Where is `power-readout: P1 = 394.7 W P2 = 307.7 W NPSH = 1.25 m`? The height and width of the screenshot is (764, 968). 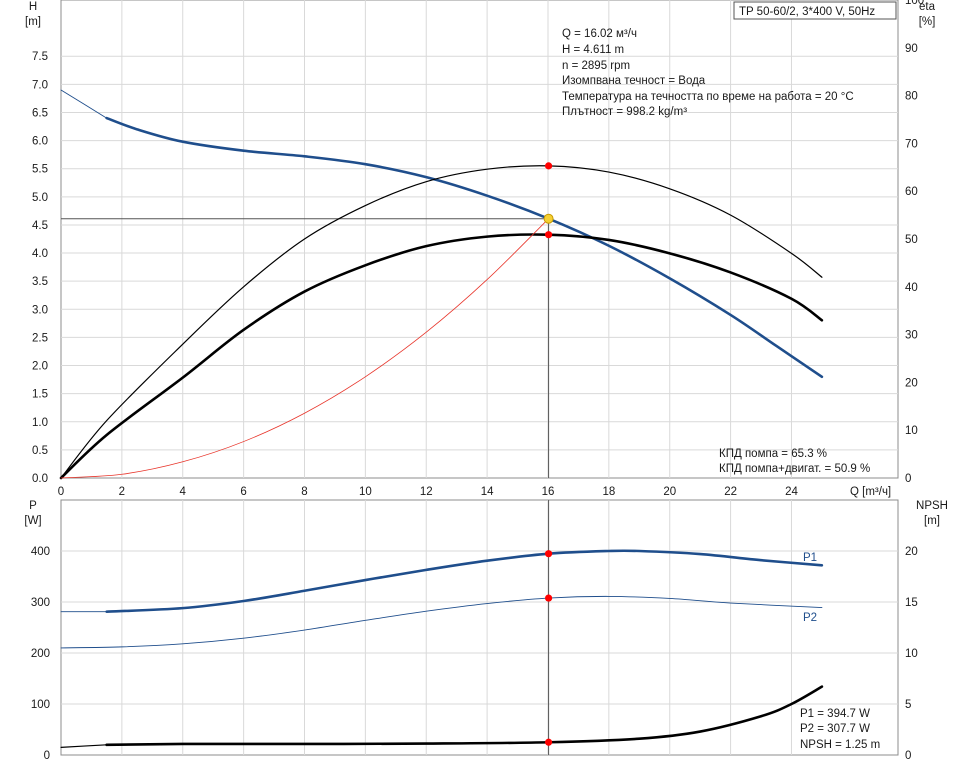 power-readout: P1 = 394.7 W P2 = 307.7 W NPSH = 1.25 m is located at coordinates (840, 729).